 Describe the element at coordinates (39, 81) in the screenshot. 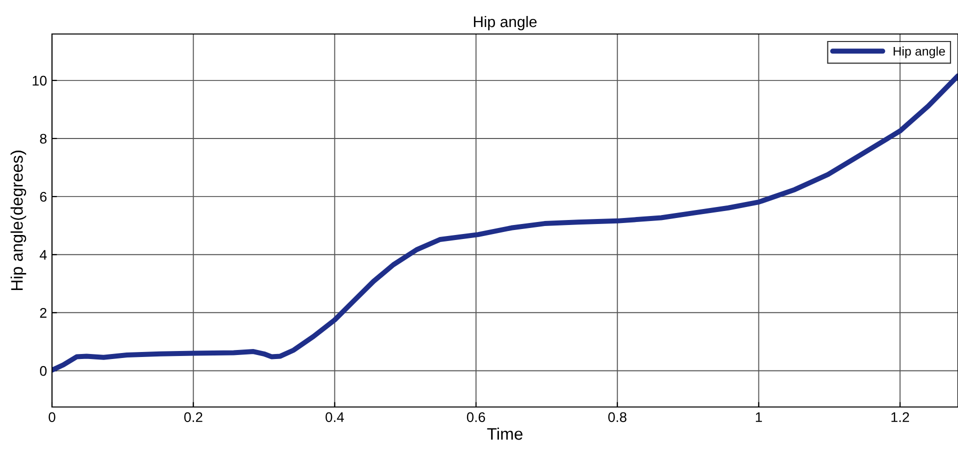

I see `y-tick-label: 10` at that location.